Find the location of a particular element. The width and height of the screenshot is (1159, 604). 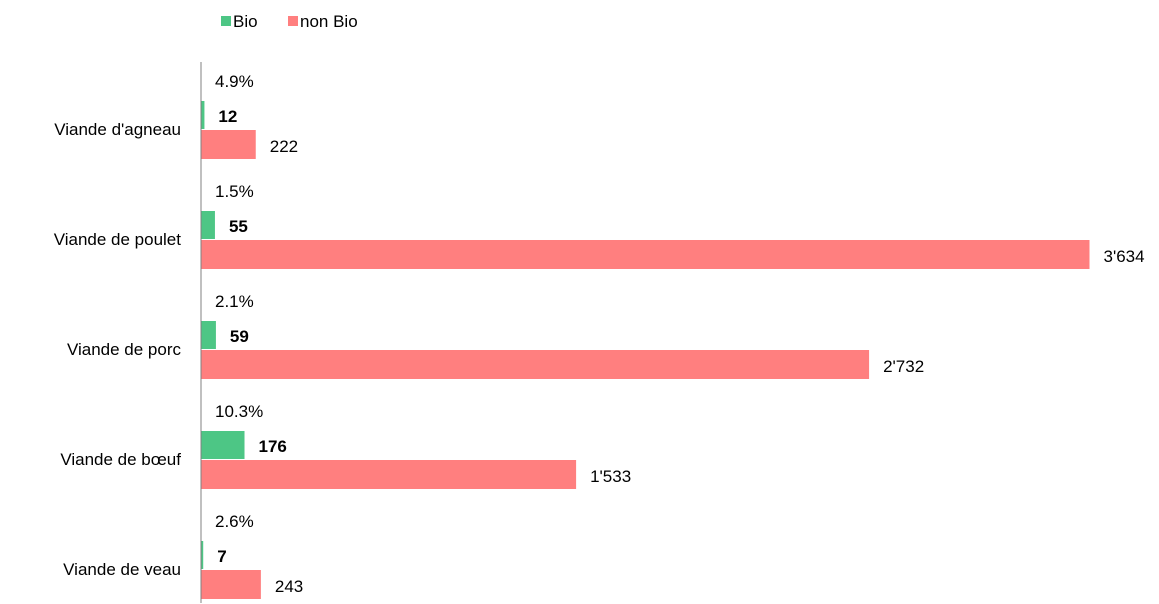

legend: Bio non Bio is located at coordinates (289, 21).